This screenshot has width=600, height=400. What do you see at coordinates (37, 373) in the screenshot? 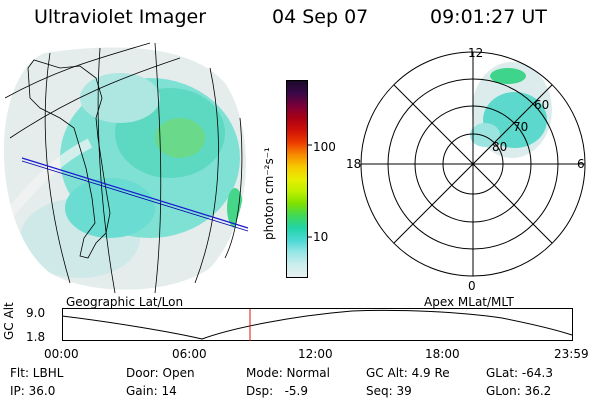
I see `filter-value: Flt: LBHL` at bounding box center [37, 373].